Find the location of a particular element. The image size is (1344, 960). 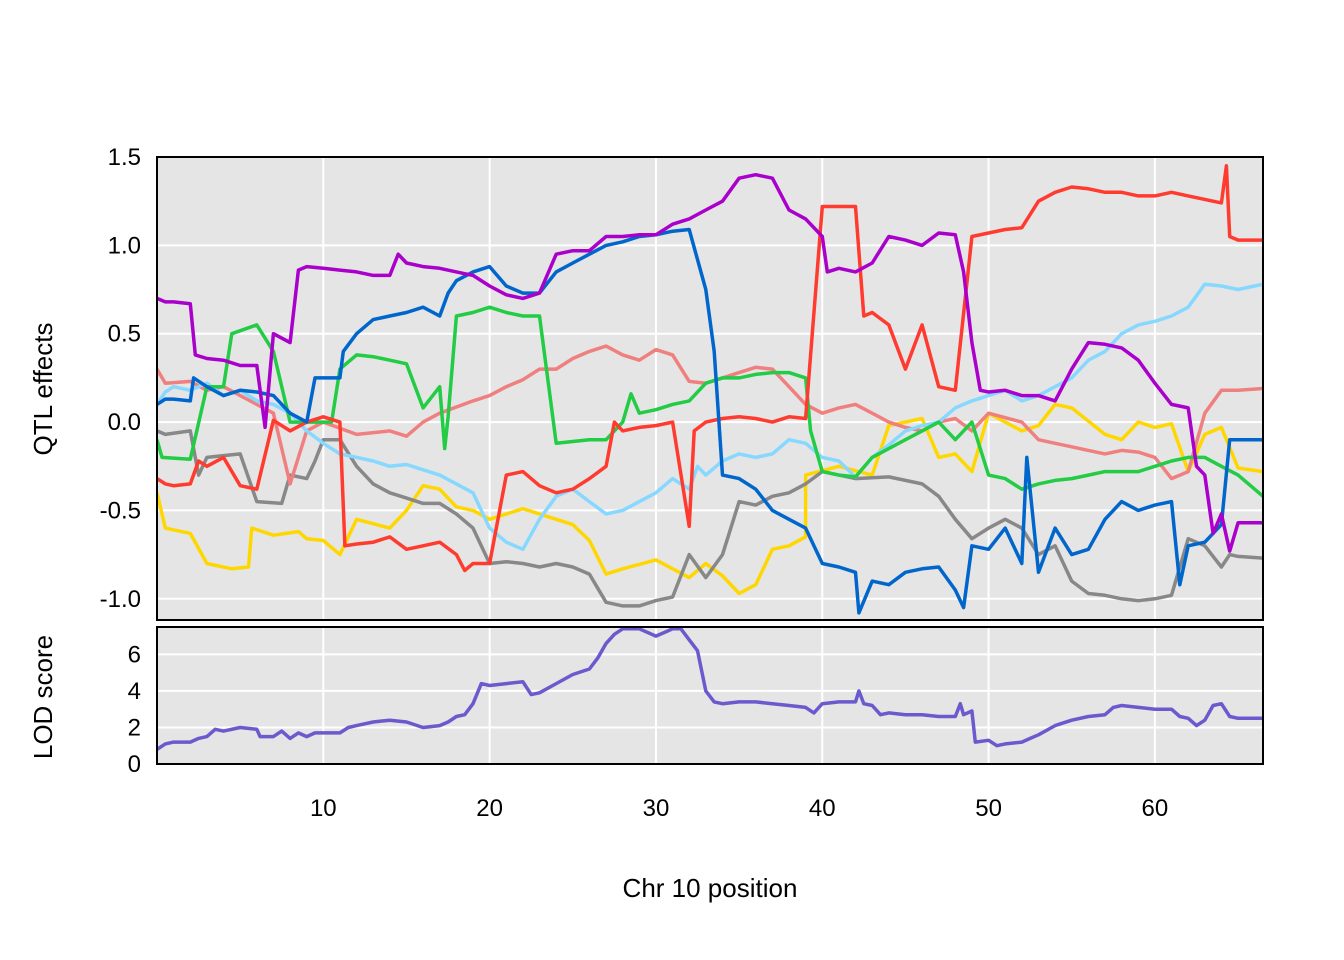

x-tick-label: 60 is located at coordinates (1155, 808).